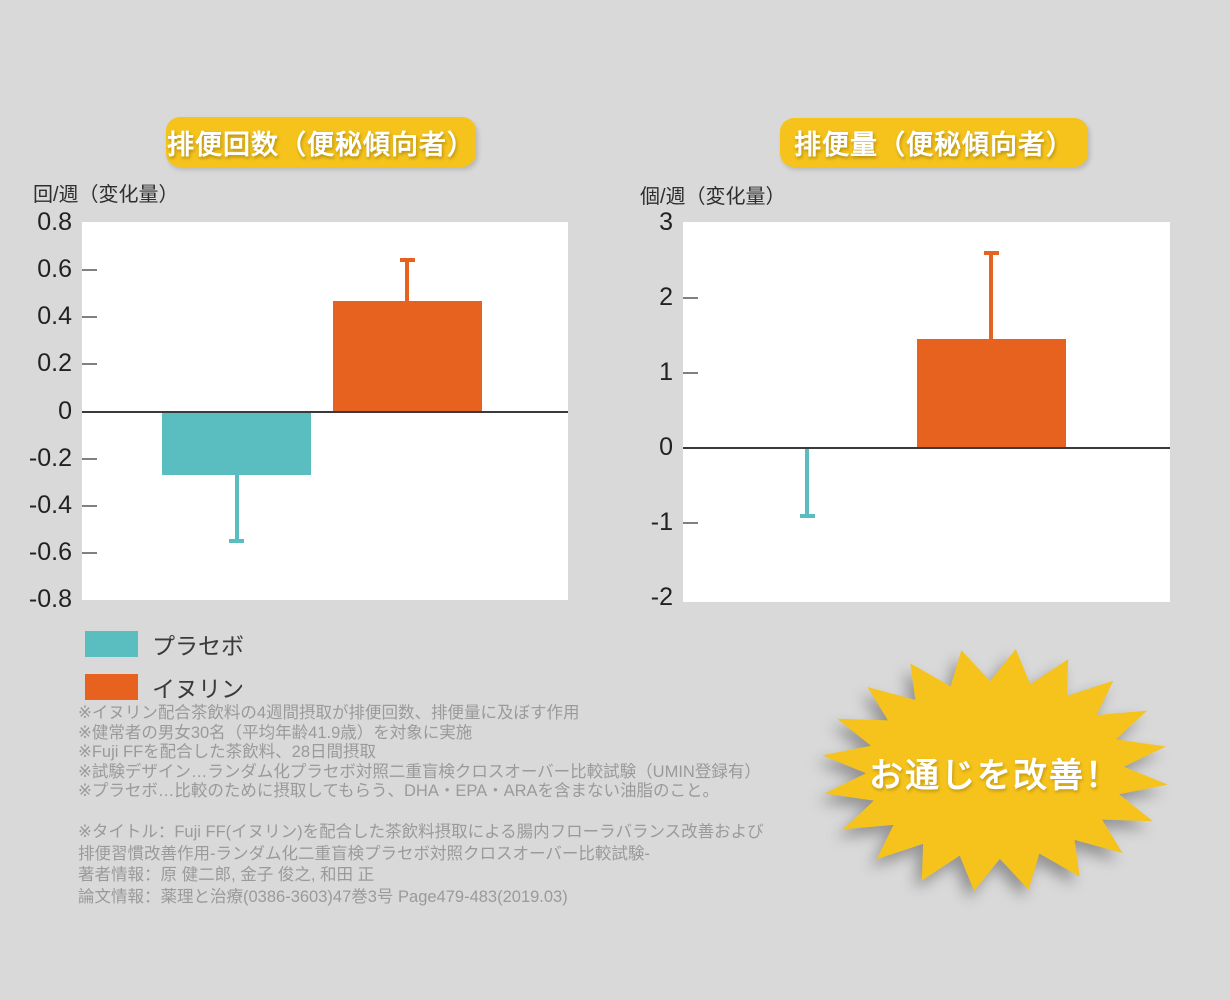 The width and height of the screenshot is (1230, 1000). What do you see at coordinates (54, 221) in the screenshot?
I see `y-tick-label: 0.8` at bounding box center [54, 221].